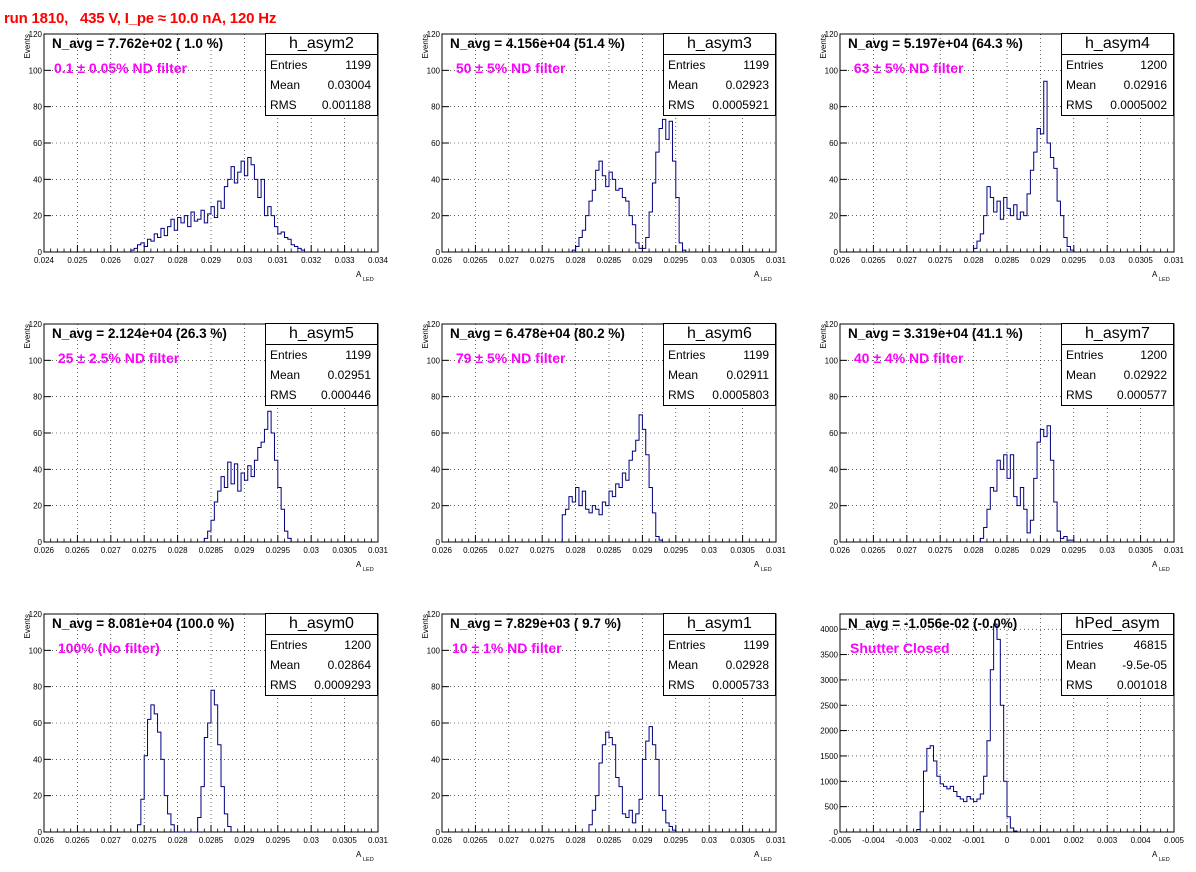  What do you see at coordinates (1007, 840) in the screenshot?
I see `x-tick-label: 0` at bounding box center [1007, 840].